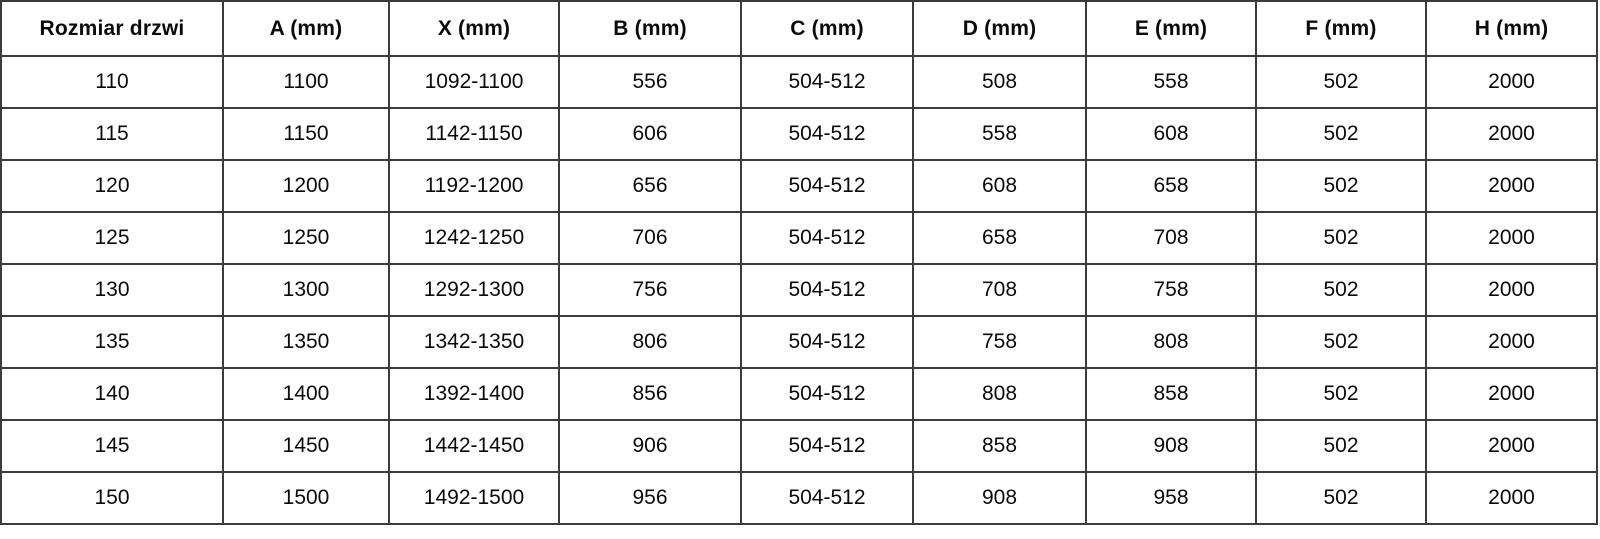  Describe the element at coordinates (306, 134) in the screenshot. I see `cell-a: 1150` at that location.